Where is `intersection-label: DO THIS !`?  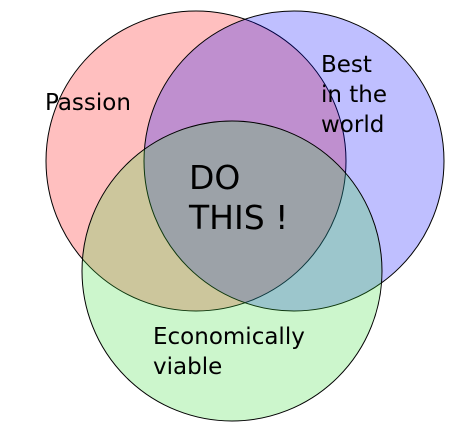 intersection-label: DO THIS ! is located at coordinates (238, 198).